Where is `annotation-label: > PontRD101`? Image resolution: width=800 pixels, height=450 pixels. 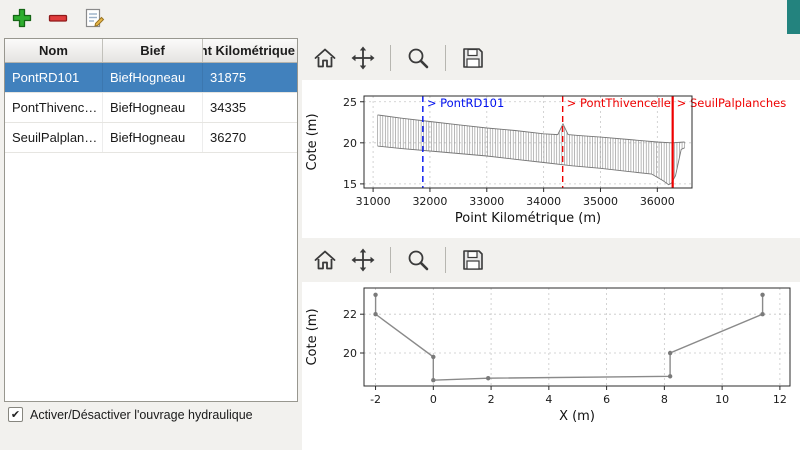
annotation-label: > PontRD101 is located at coordinates (465, 103).